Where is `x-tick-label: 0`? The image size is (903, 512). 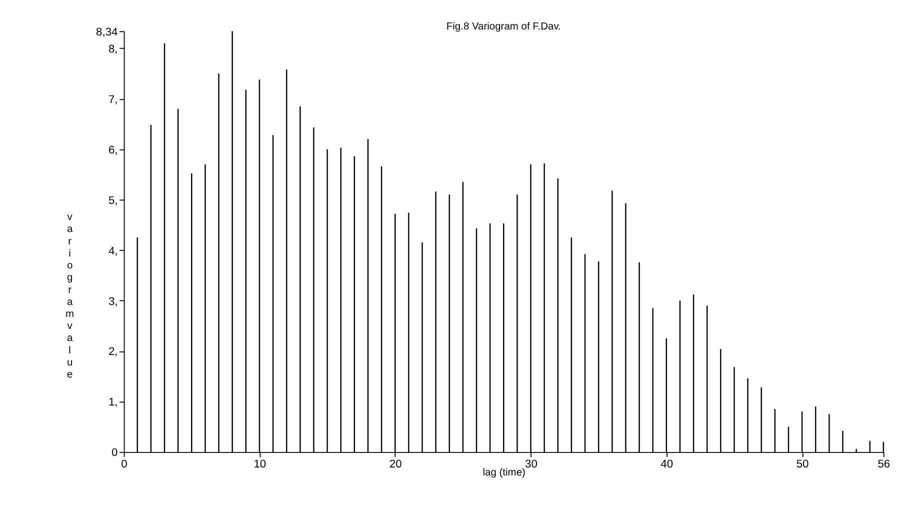 x-tick-label: 0 is located at coordinates (124, 464).